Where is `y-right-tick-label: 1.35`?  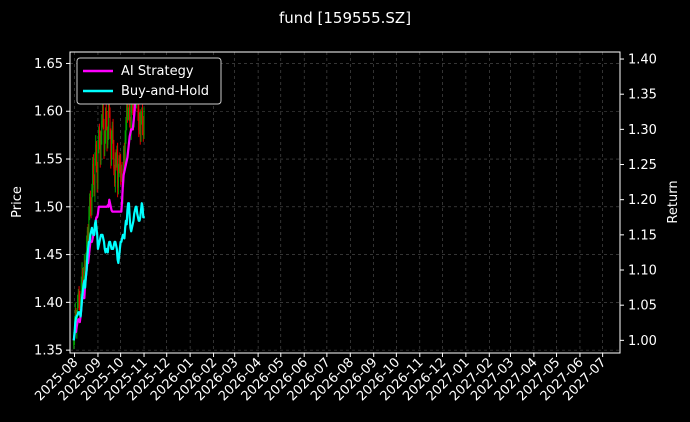
y-right-tick-label: 1.35 is located at coordinates (642, 95).